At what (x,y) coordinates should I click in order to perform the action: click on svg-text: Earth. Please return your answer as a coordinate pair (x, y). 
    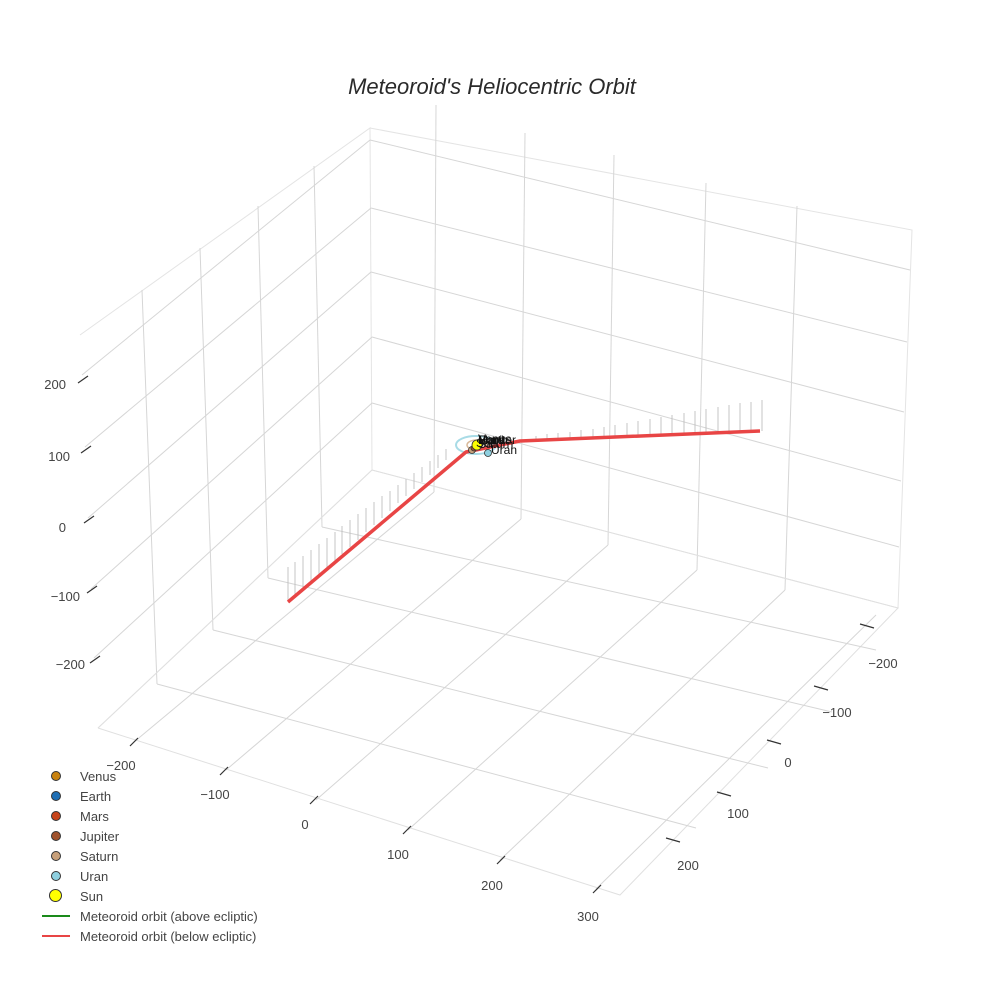
    Looking at the image, I should click on (493, 440).